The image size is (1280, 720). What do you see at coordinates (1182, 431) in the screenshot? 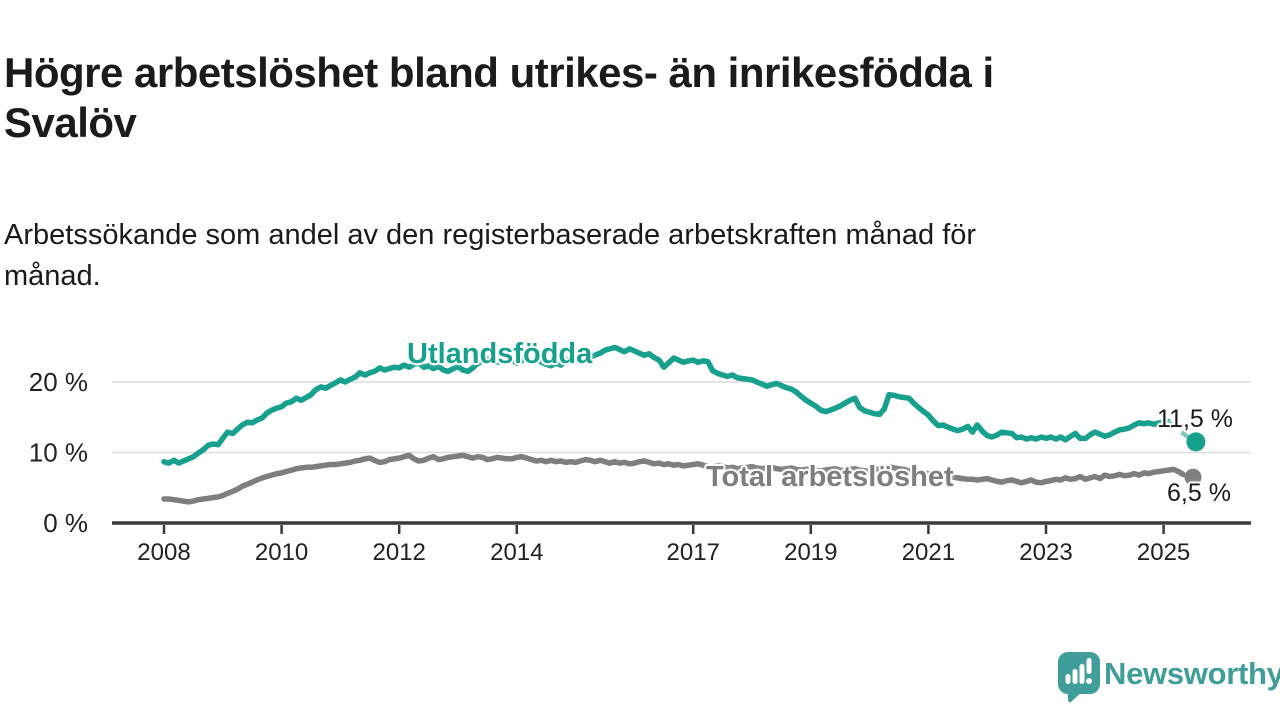
I see `series-projection-dashed-utlandsfodda` at bounding box center [1182, 431].